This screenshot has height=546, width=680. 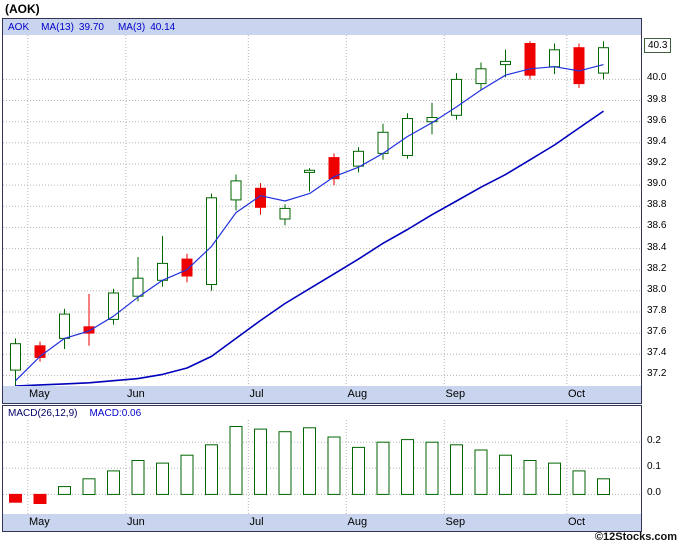 I want to click on y-axis-label: 38.6, so click(x=657, y=226).